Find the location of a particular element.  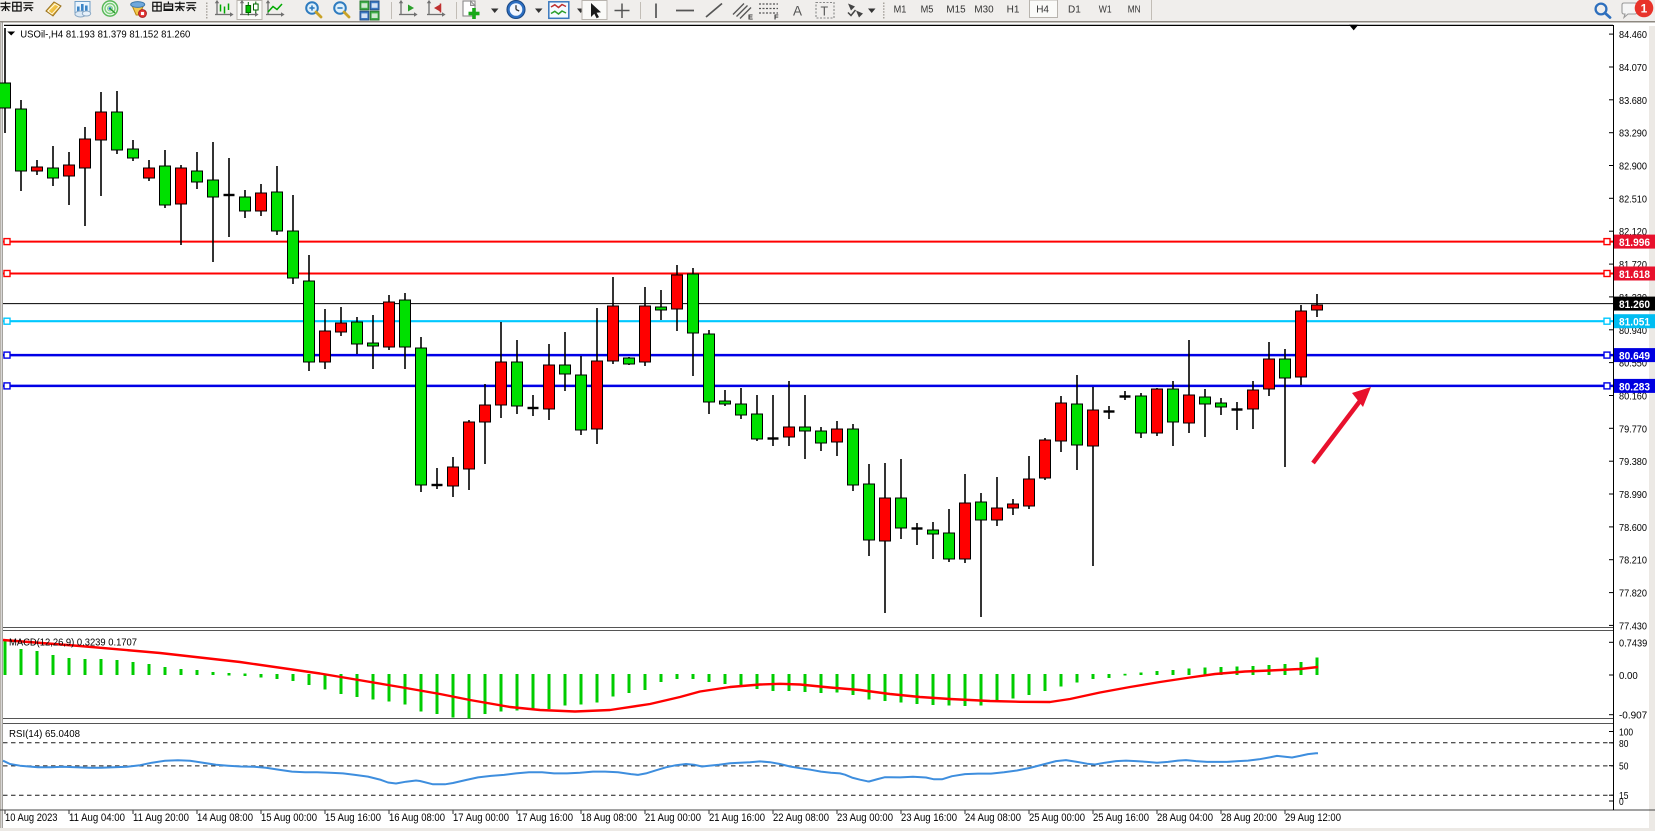

svg-text: MACD(12,26,9) 0.3239 0.1707 is located at coordinates (73, 643).